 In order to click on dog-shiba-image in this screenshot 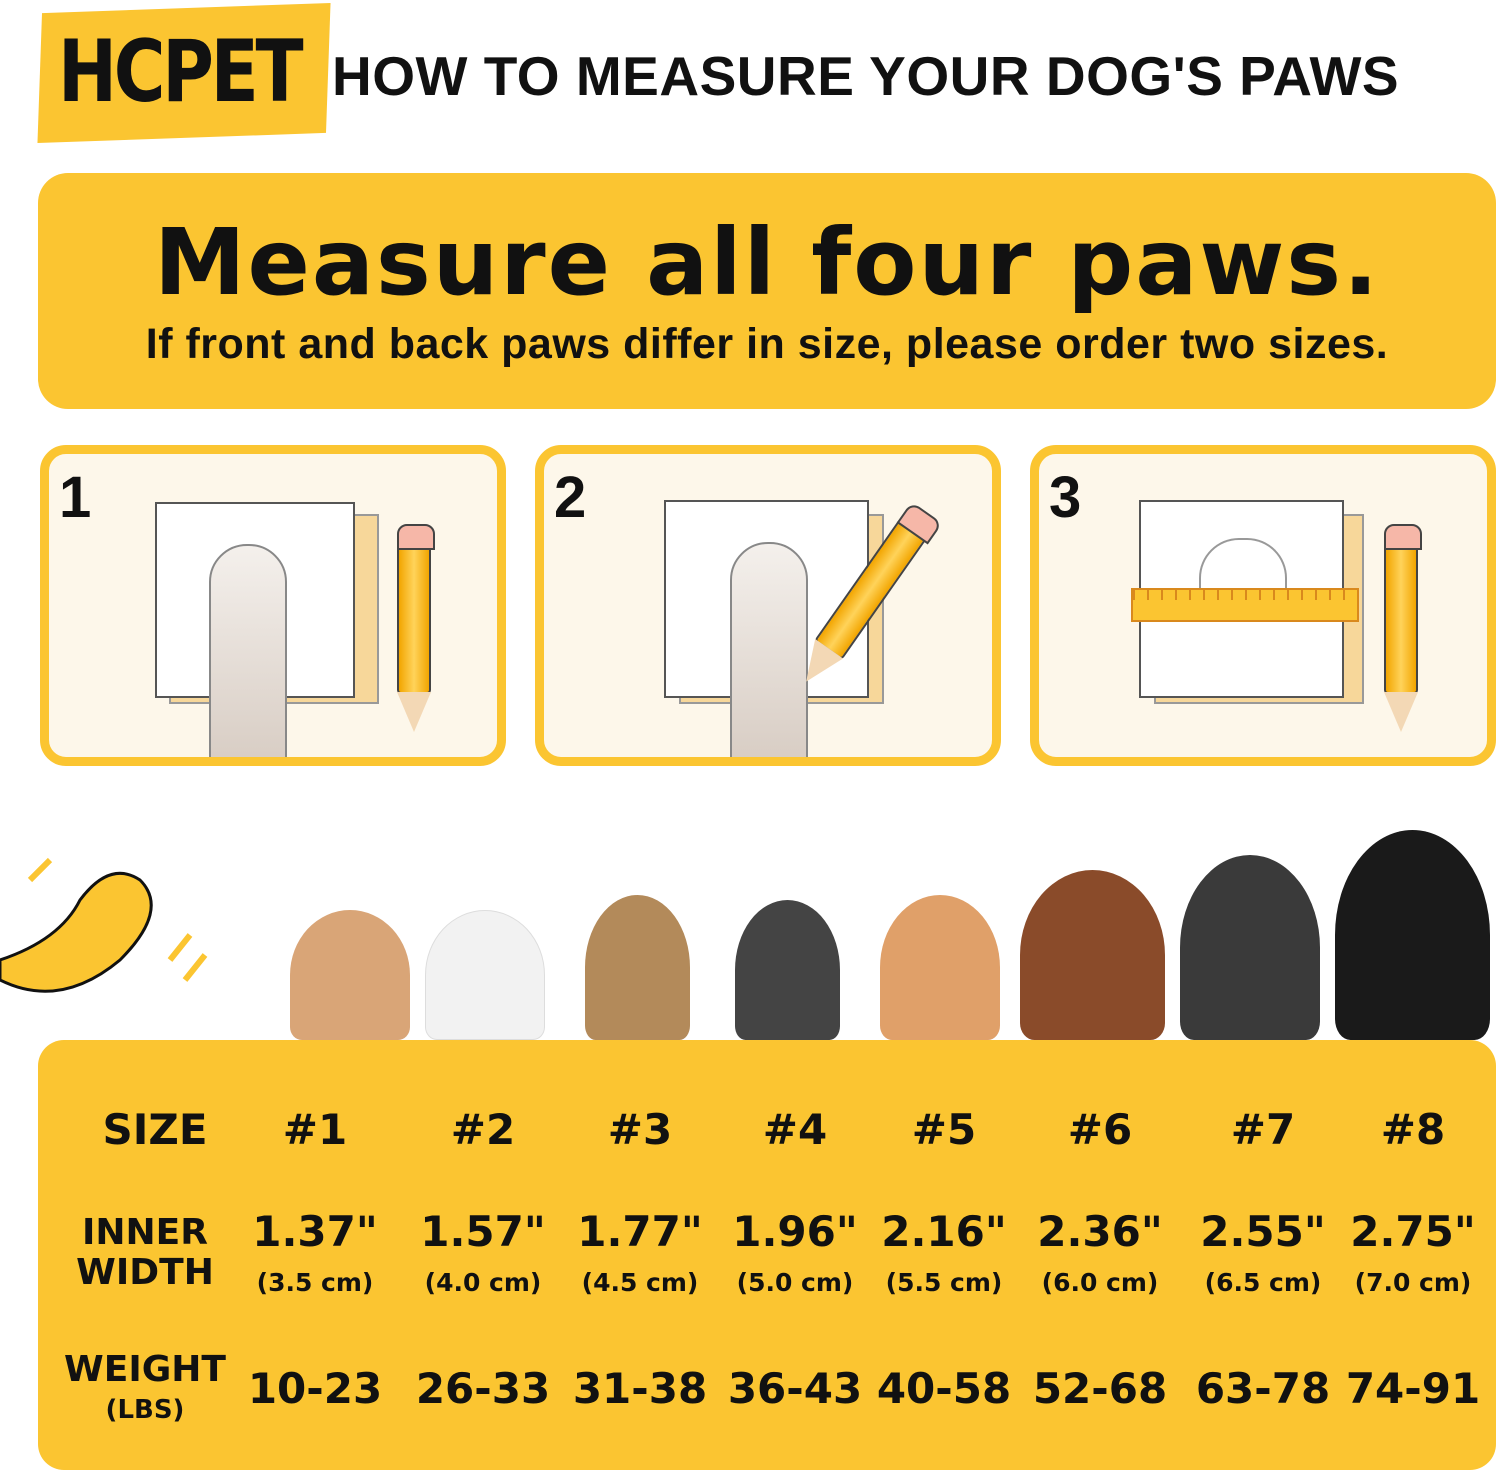, I will do `click(940, 967)`.